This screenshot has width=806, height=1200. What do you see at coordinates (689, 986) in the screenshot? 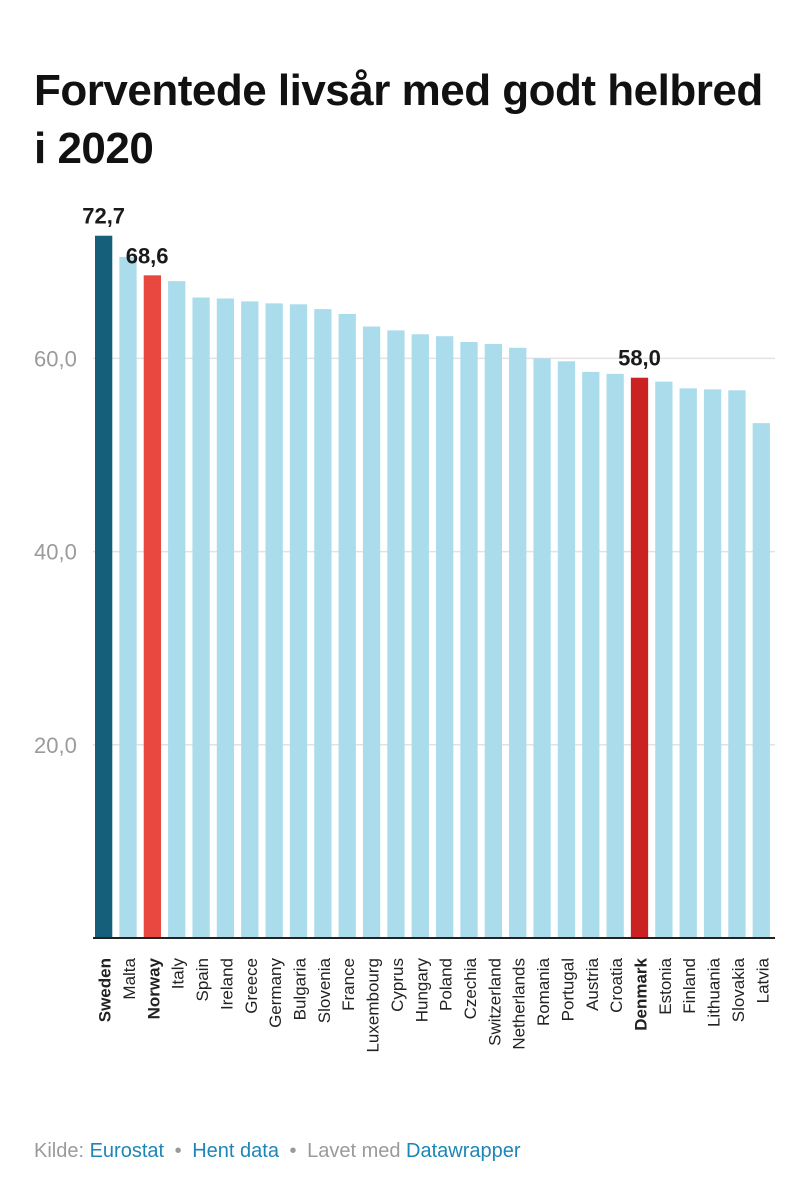
I see `x-tick-label: Finland` at bounding box center [689, 986].